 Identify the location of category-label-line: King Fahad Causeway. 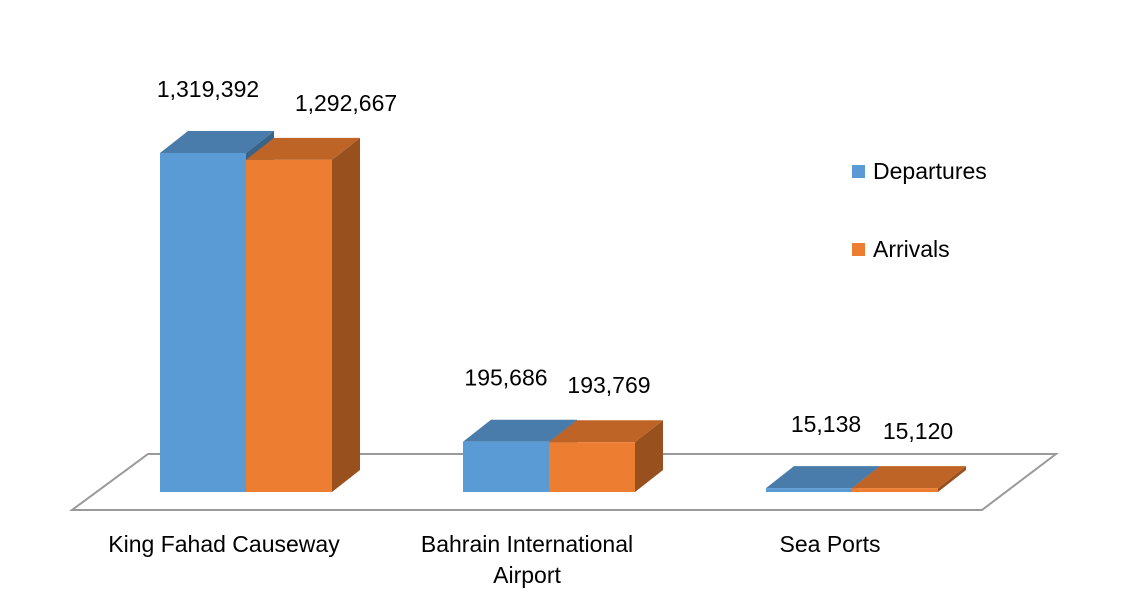
(224, 544).